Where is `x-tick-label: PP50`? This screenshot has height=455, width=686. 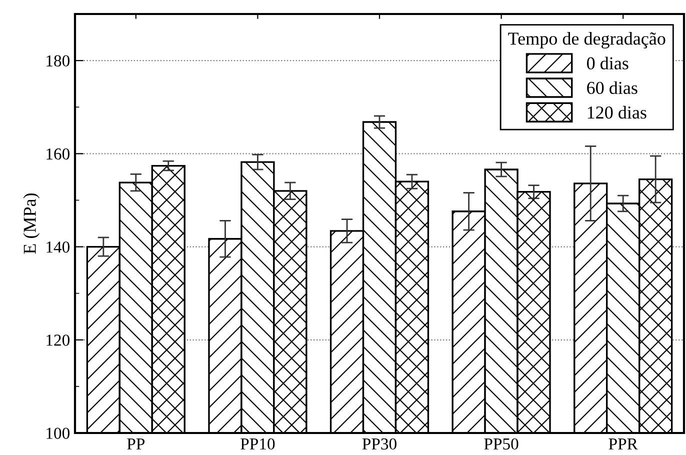 x-tick-label: PP50 is located at coordinates (501, 444).